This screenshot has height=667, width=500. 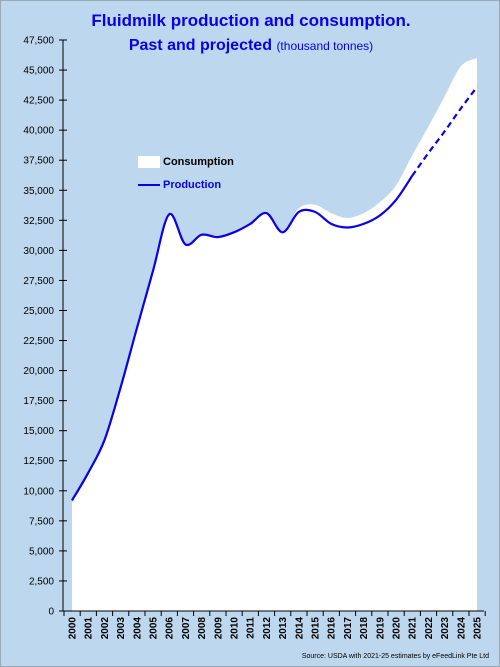 What do you see at coordinates (73, 628) in the screenshot?
I see `x-tick-label: 2000` at bounding box center [73, 628].